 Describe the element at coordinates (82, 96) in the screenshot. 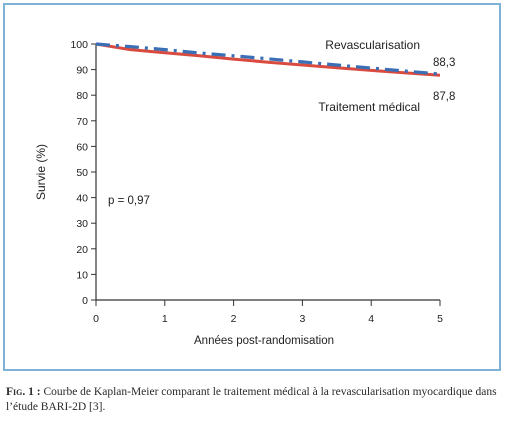

I see `y-tick-label: 80` at that location.